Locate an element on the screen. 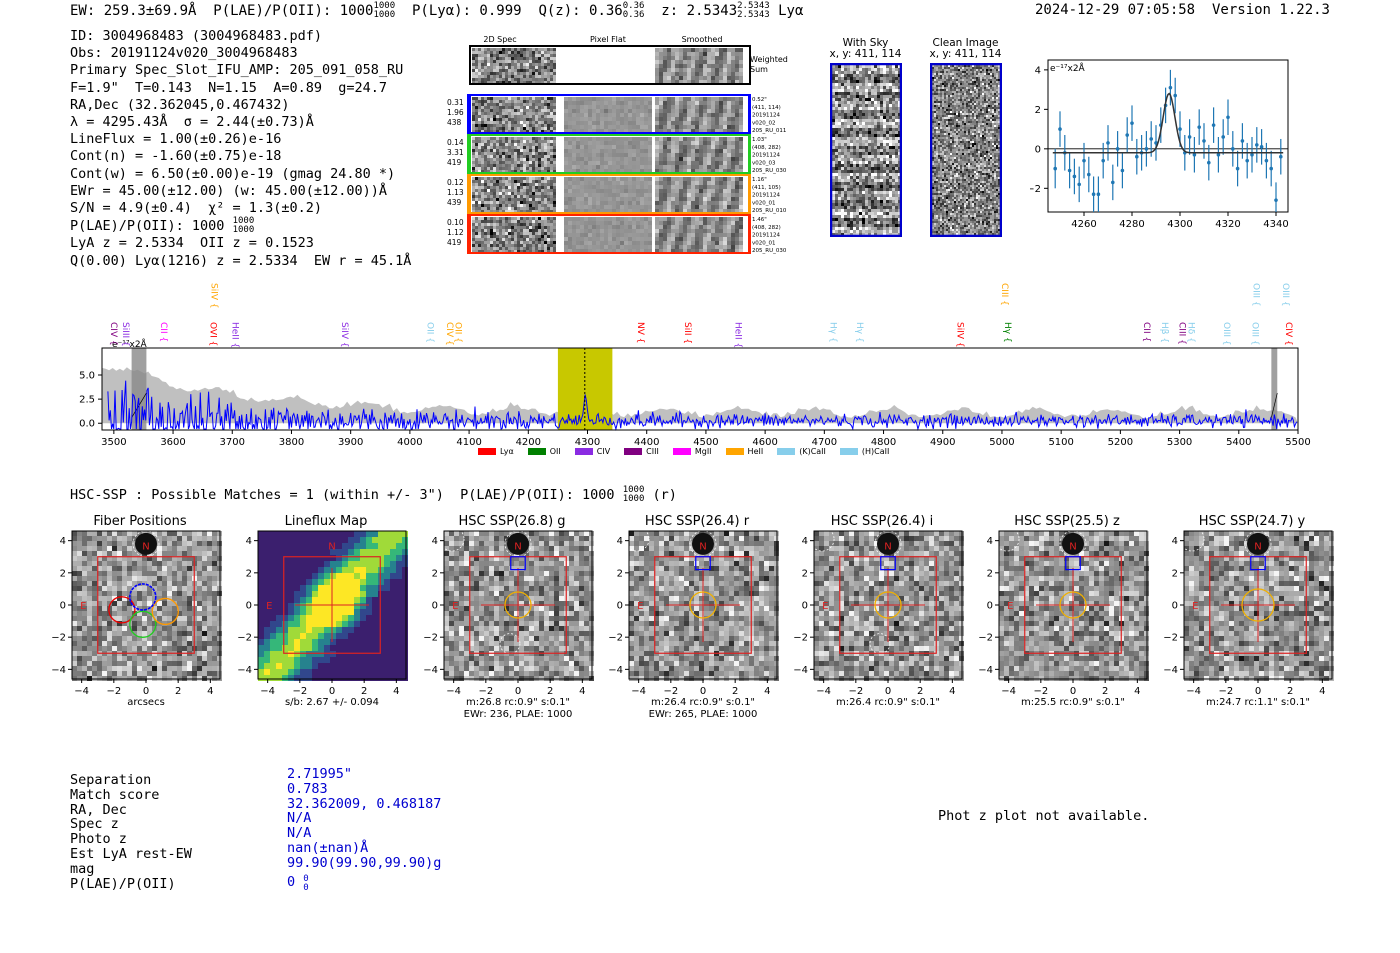 The height and width of the screenshot is (953, 1400). fiber-circle is located at coordinates (142, 597).